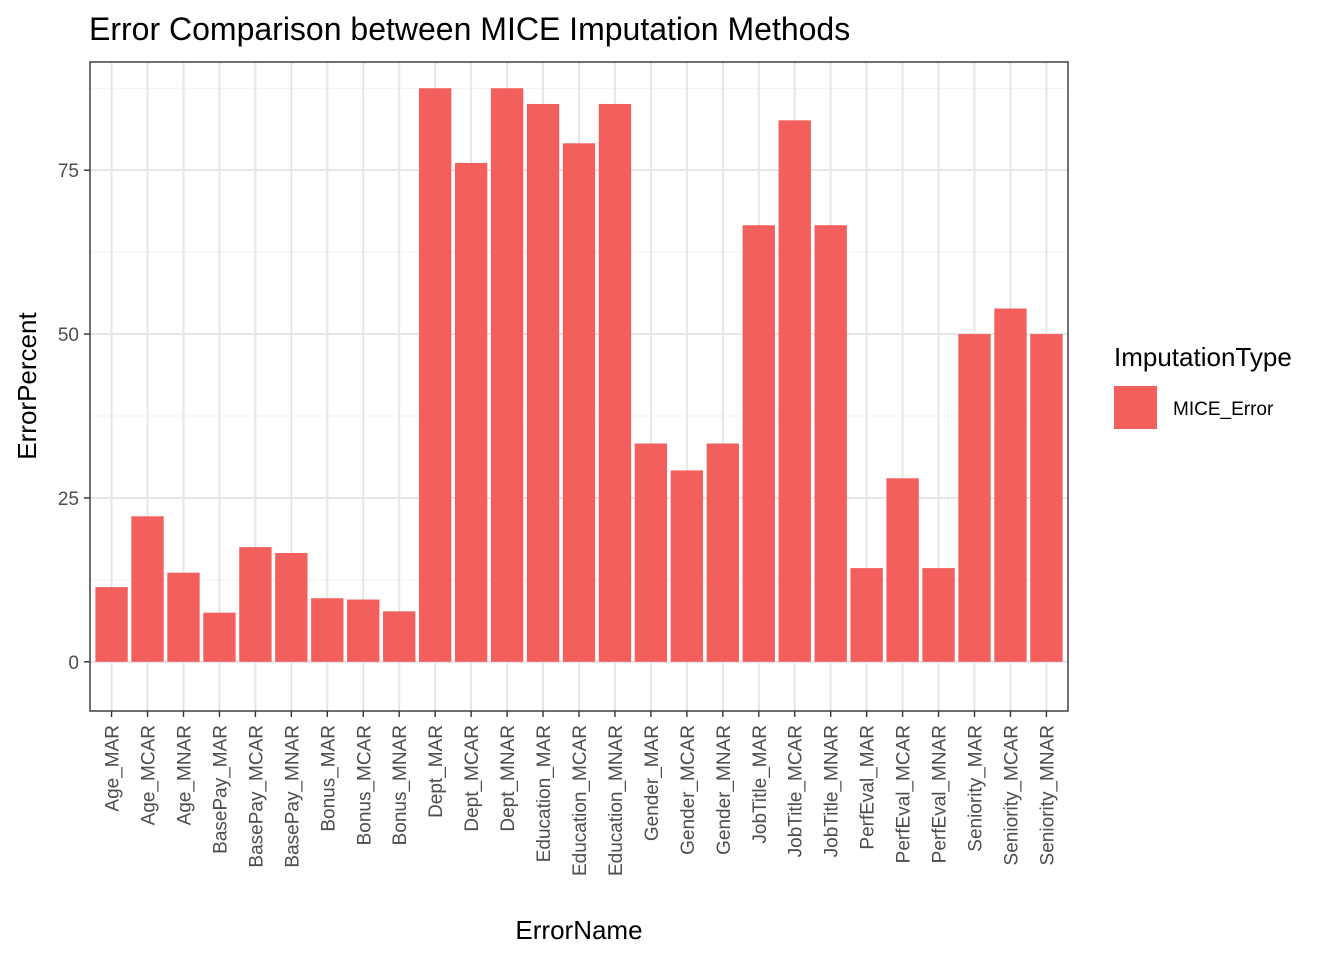 The image size is (1344, 960). What do you see at coordinates (220, 789) in the screenshot?
I see `x-tick-label: BasePay_MAR` at bounding box center [220, 789].